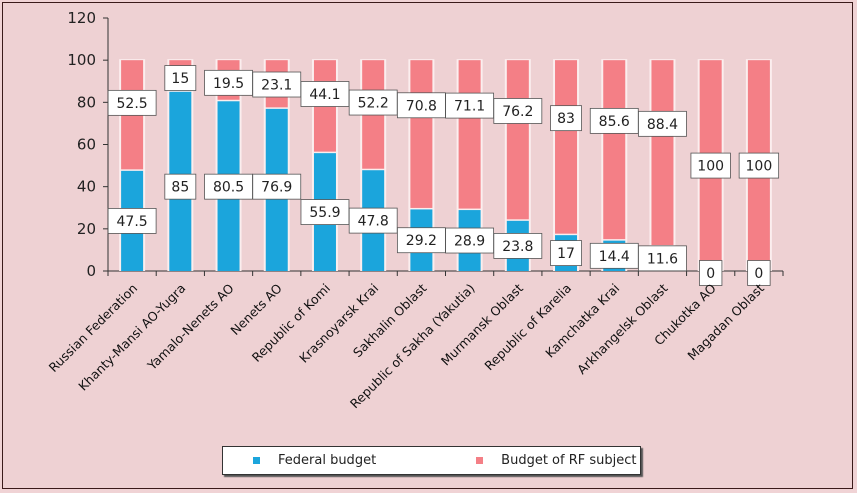  What do you see at coordinates (93, 328) in the screenshot?
I see `x-tick-label: Russian Federation` at bounding box center [93, 328].